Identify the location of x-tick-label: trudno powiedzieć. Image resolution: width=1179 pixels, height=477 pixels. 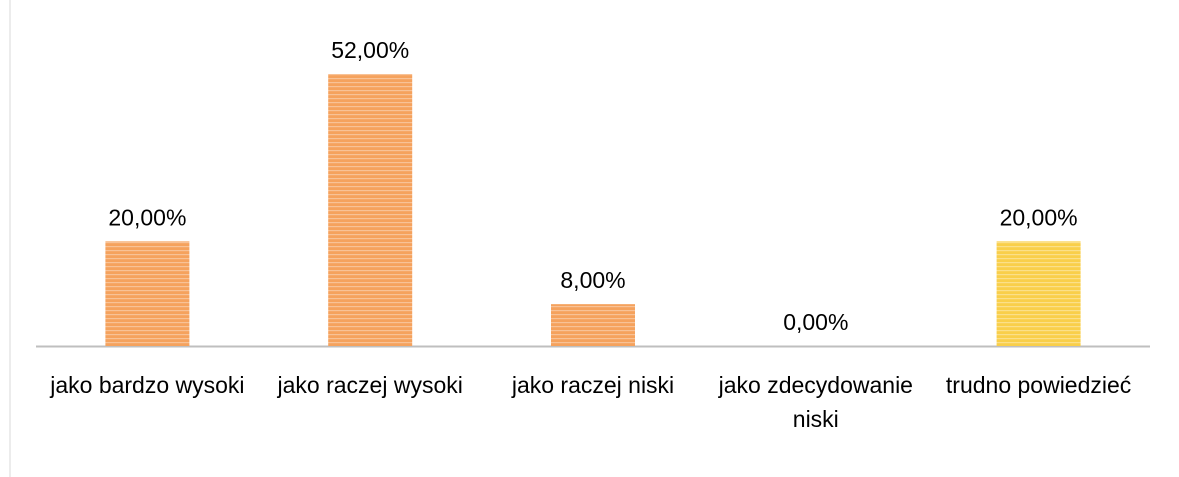
(1038, 385).